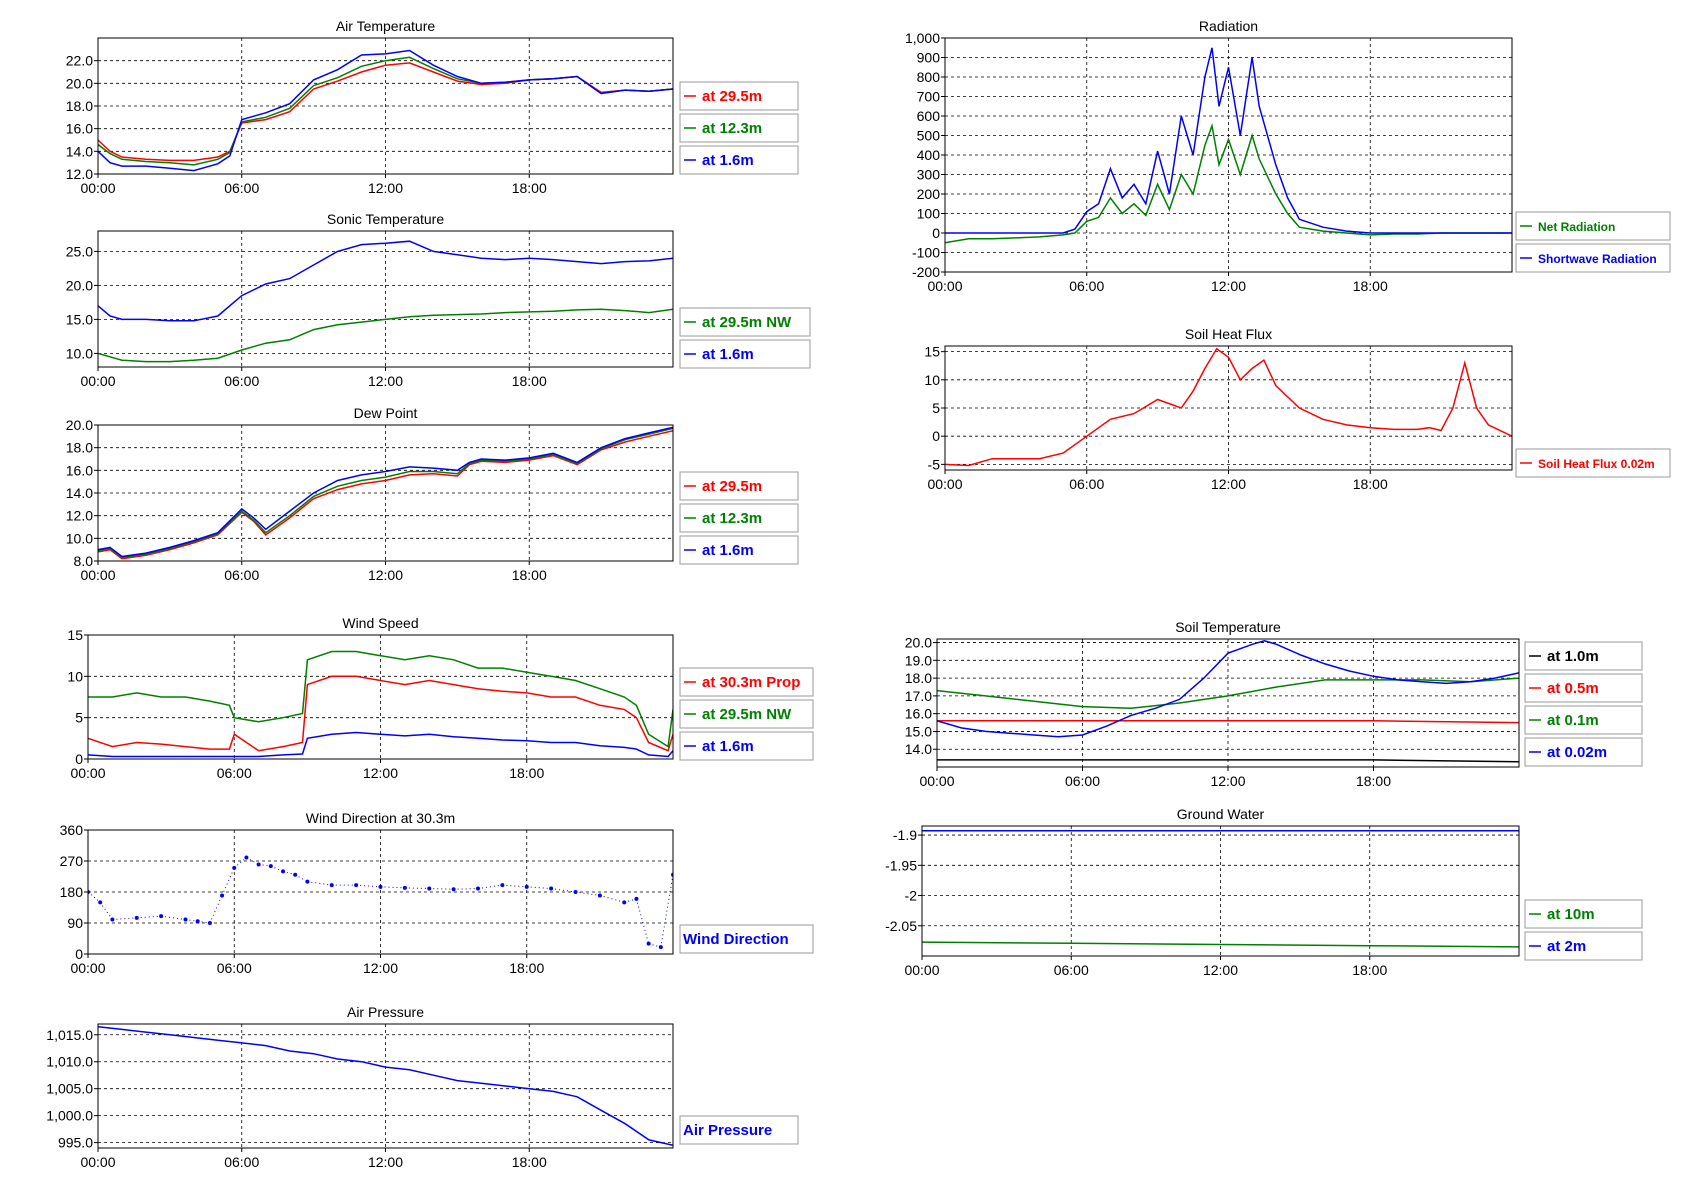  What do you see at coordinates (1571, 914) in the screenshot?
I see `legend-label: at 10m` at bounding box center [1571, 914].